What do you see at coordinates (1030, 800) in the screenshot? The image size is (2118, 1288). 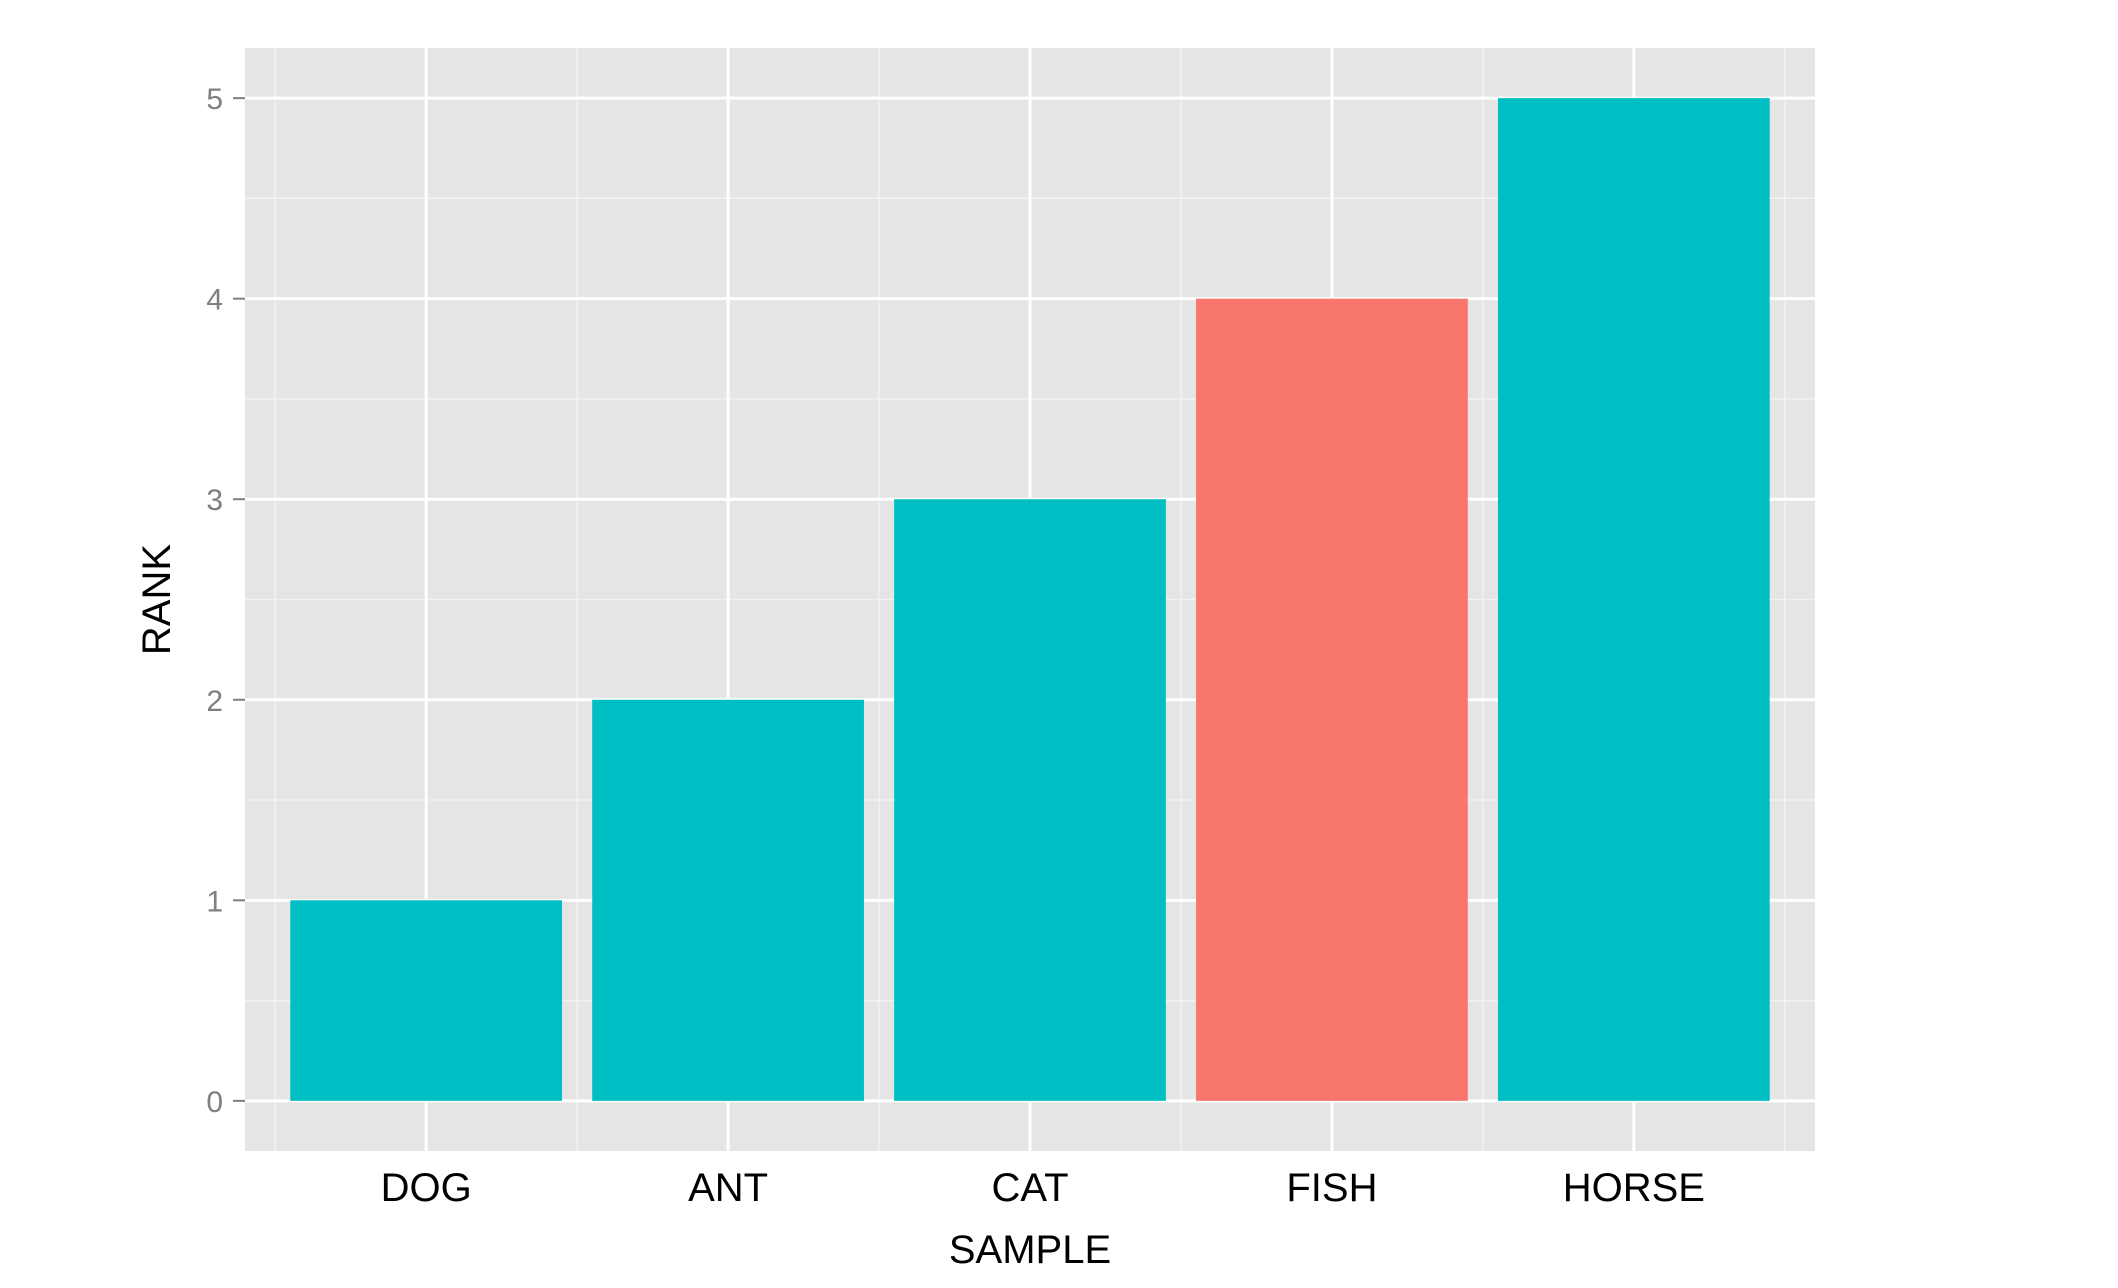 I see `bar-cat` at bounding box center [1030, 800].